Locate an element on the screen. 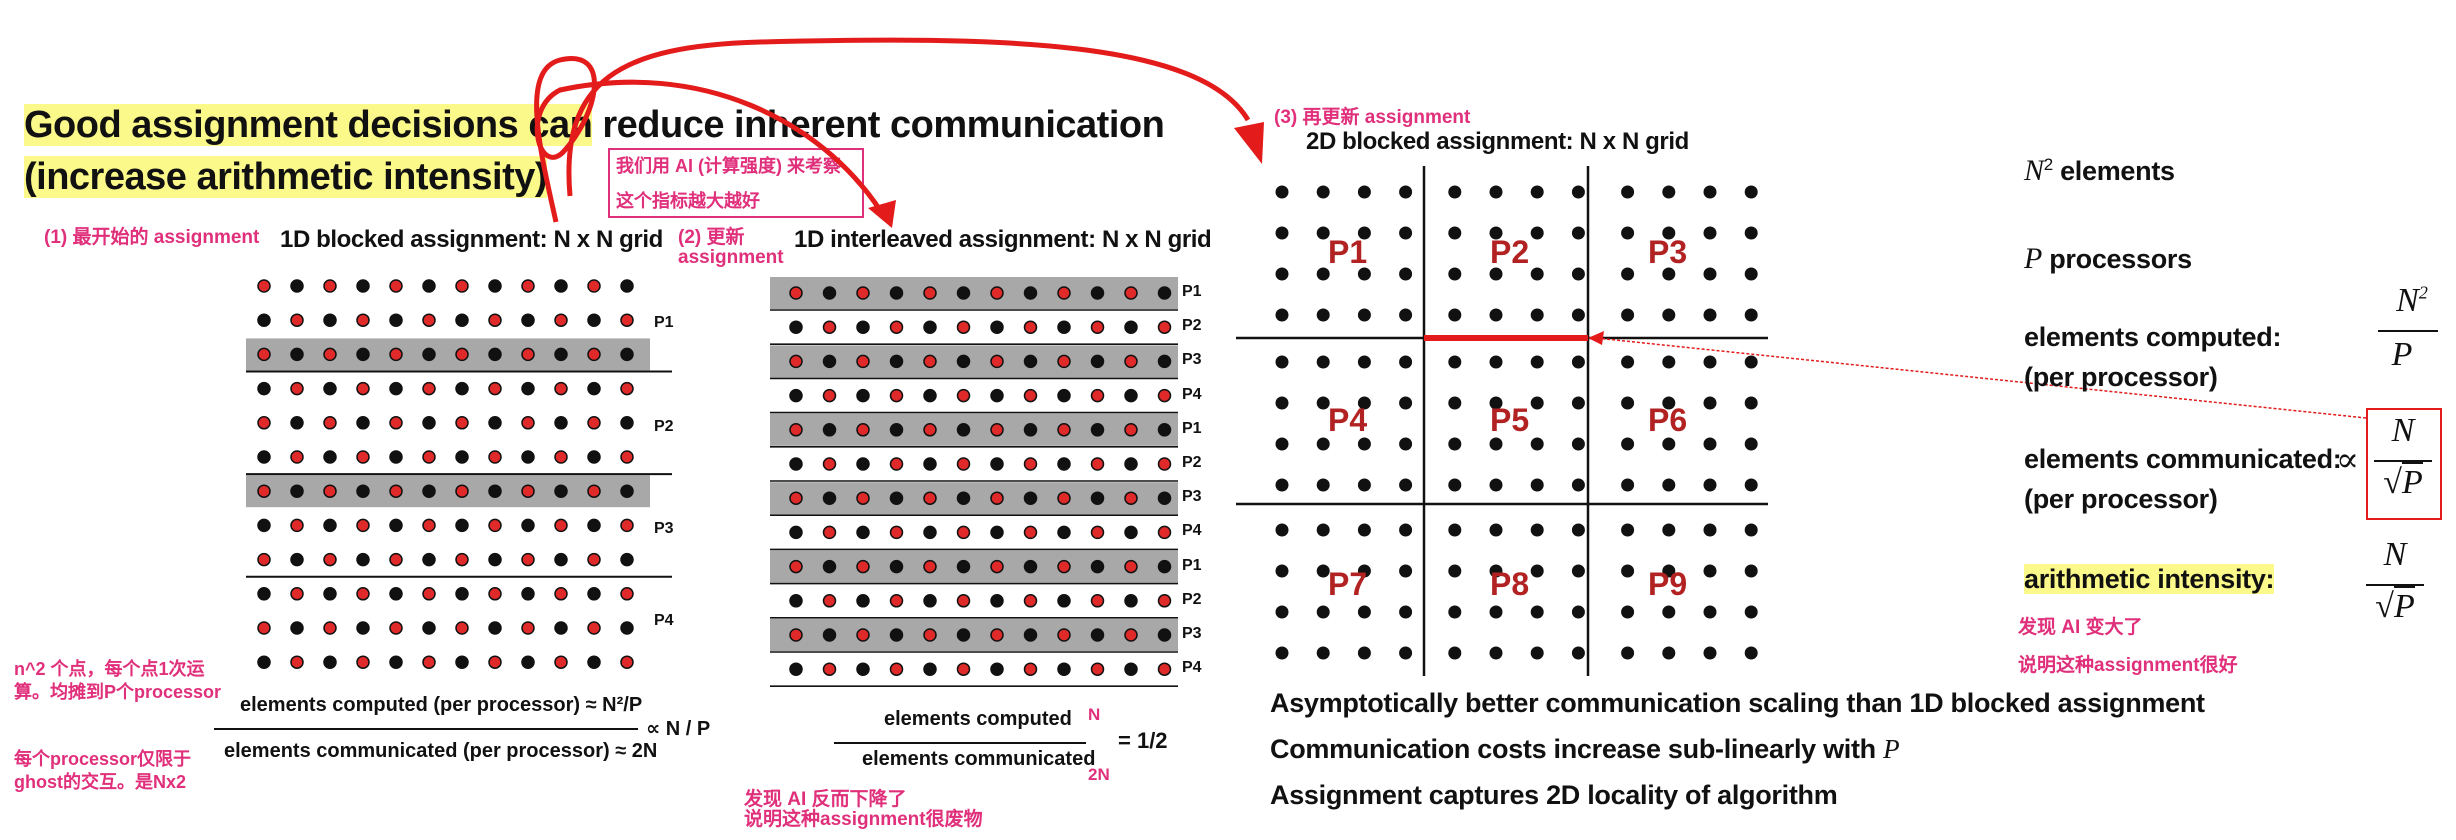 The image size is (2456, 840). middle-eq-numerator: elements computed is located at coordinates (978, 719).